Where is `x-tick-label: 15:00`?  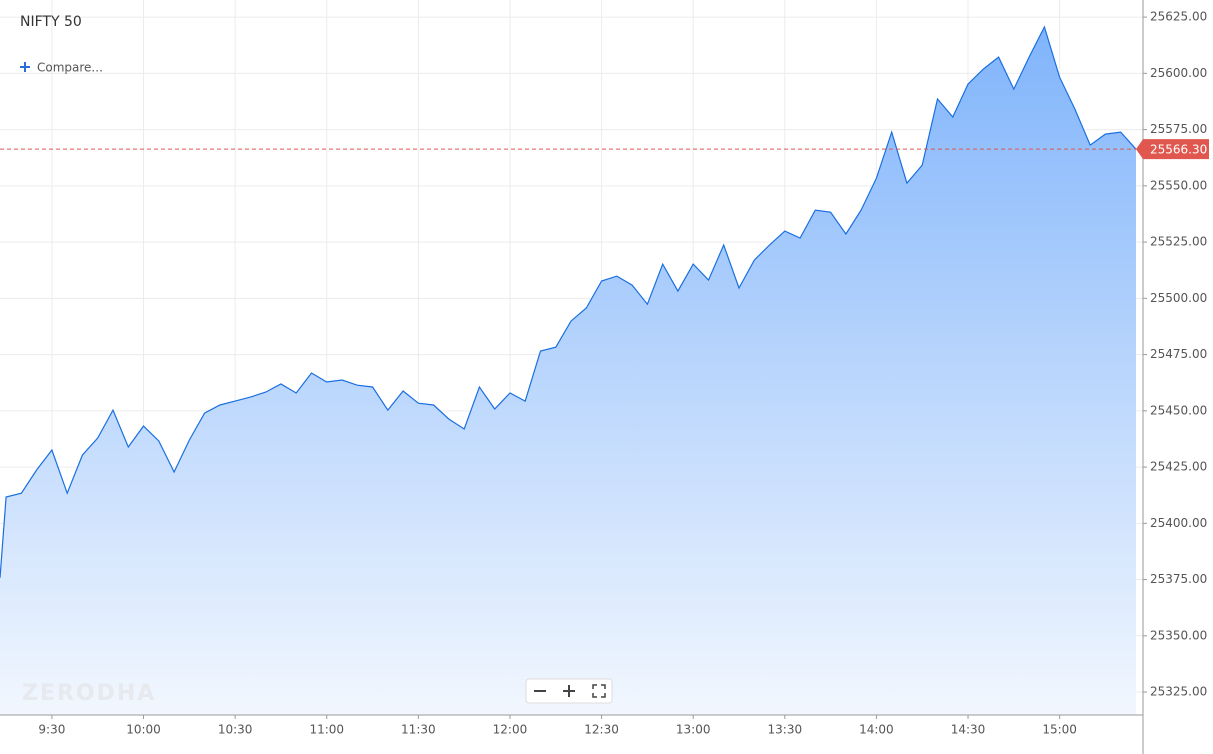 x-tick-label: 15:00 is located at coordinates (1059, 730).